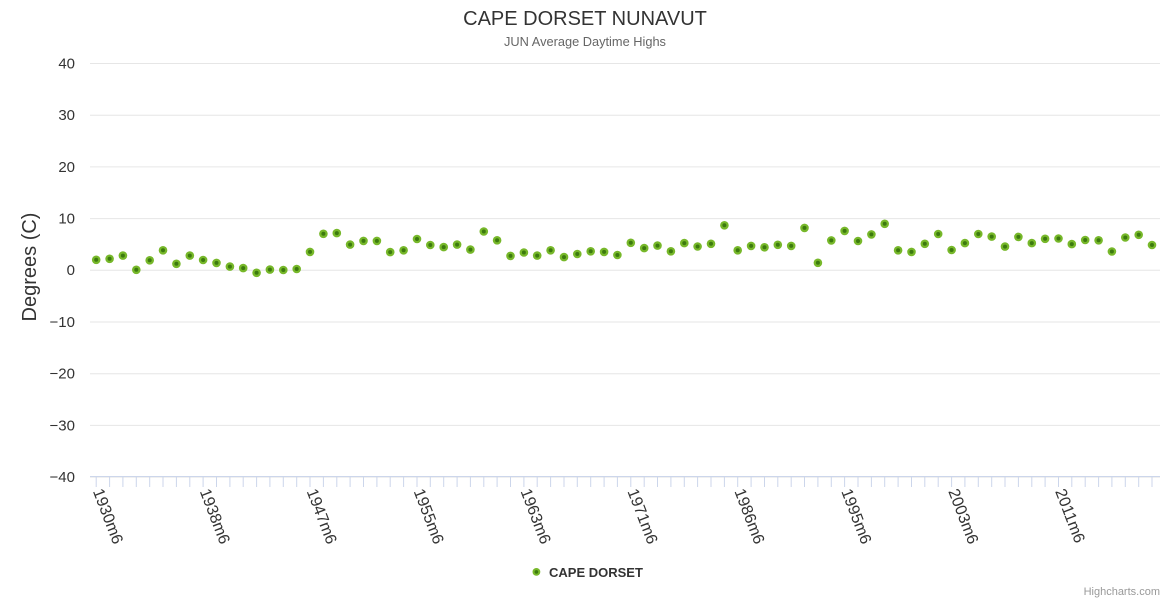 Image resolution: width=1170 pixels, height=605 pixels. I want to click on svg-text: 30, so click(66, 115).